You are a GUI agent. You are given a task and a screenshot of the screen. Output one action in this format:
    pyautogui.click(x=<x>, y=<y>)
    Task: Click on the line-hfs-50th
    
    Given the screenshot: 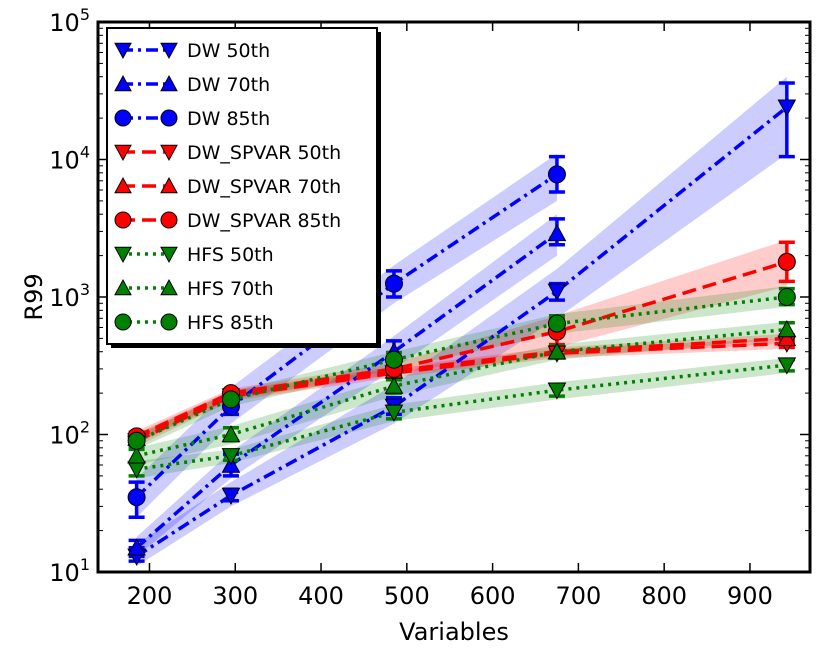 What is the action you would take?
    pyautogui.click(x=462, y=417)
    